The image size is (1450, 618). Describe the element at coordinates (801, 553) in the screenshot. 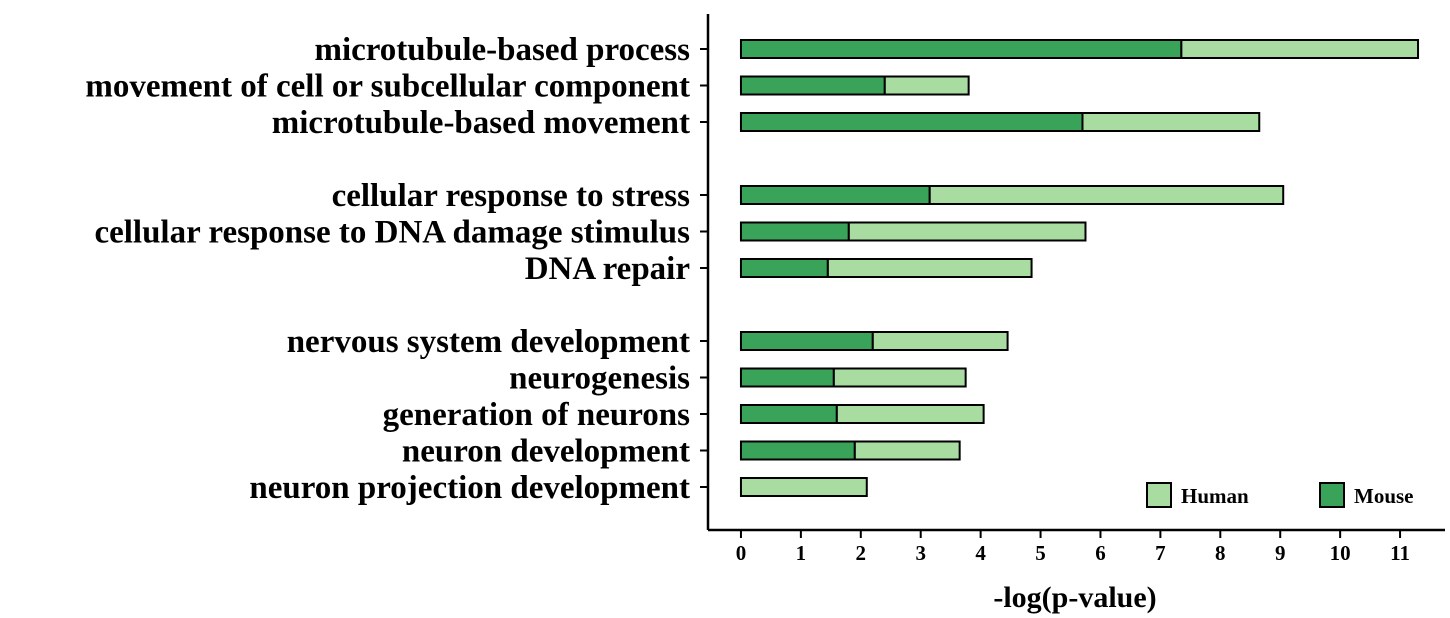

I see `x-tick-label-1: 1` at that location.